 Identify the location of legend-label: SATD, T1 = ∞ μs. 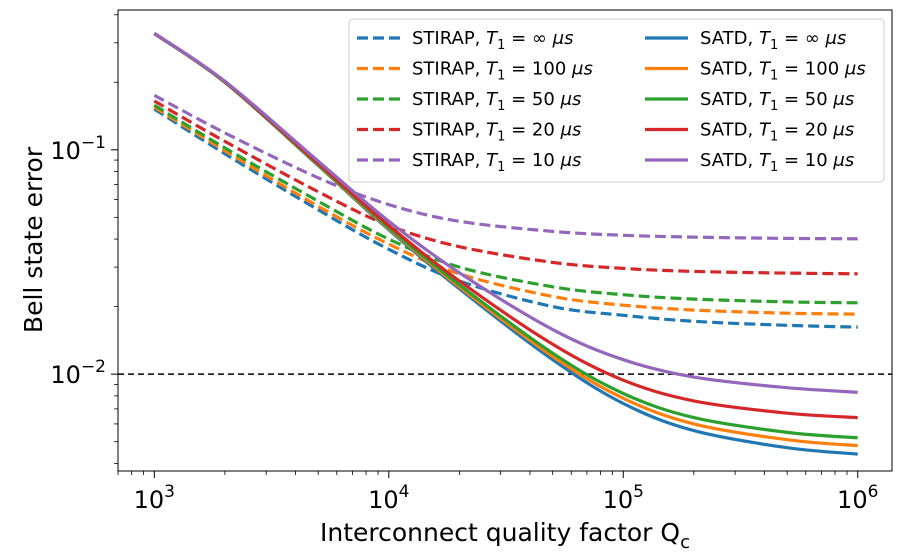
(773, 40).